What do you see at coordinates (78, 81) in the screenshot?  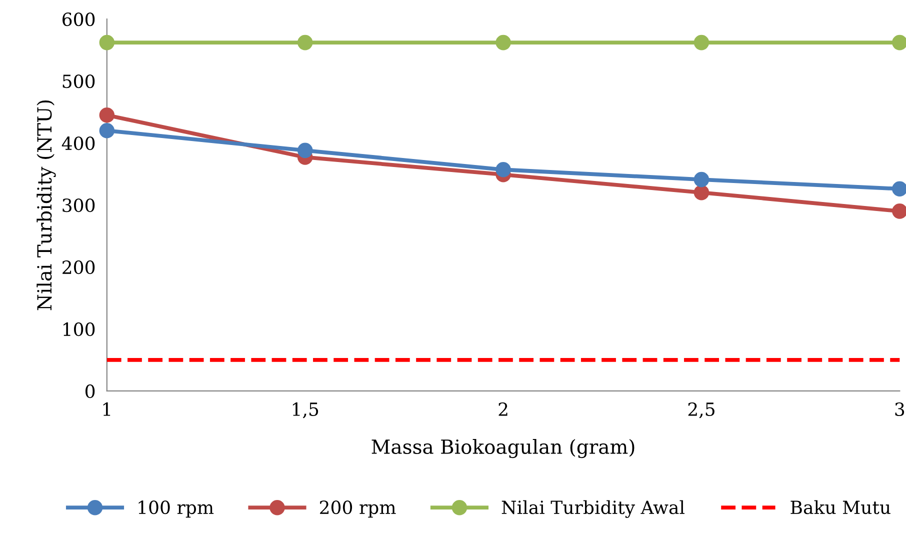 I see `y-tick-label: 500` at bounding box center [78, 81].